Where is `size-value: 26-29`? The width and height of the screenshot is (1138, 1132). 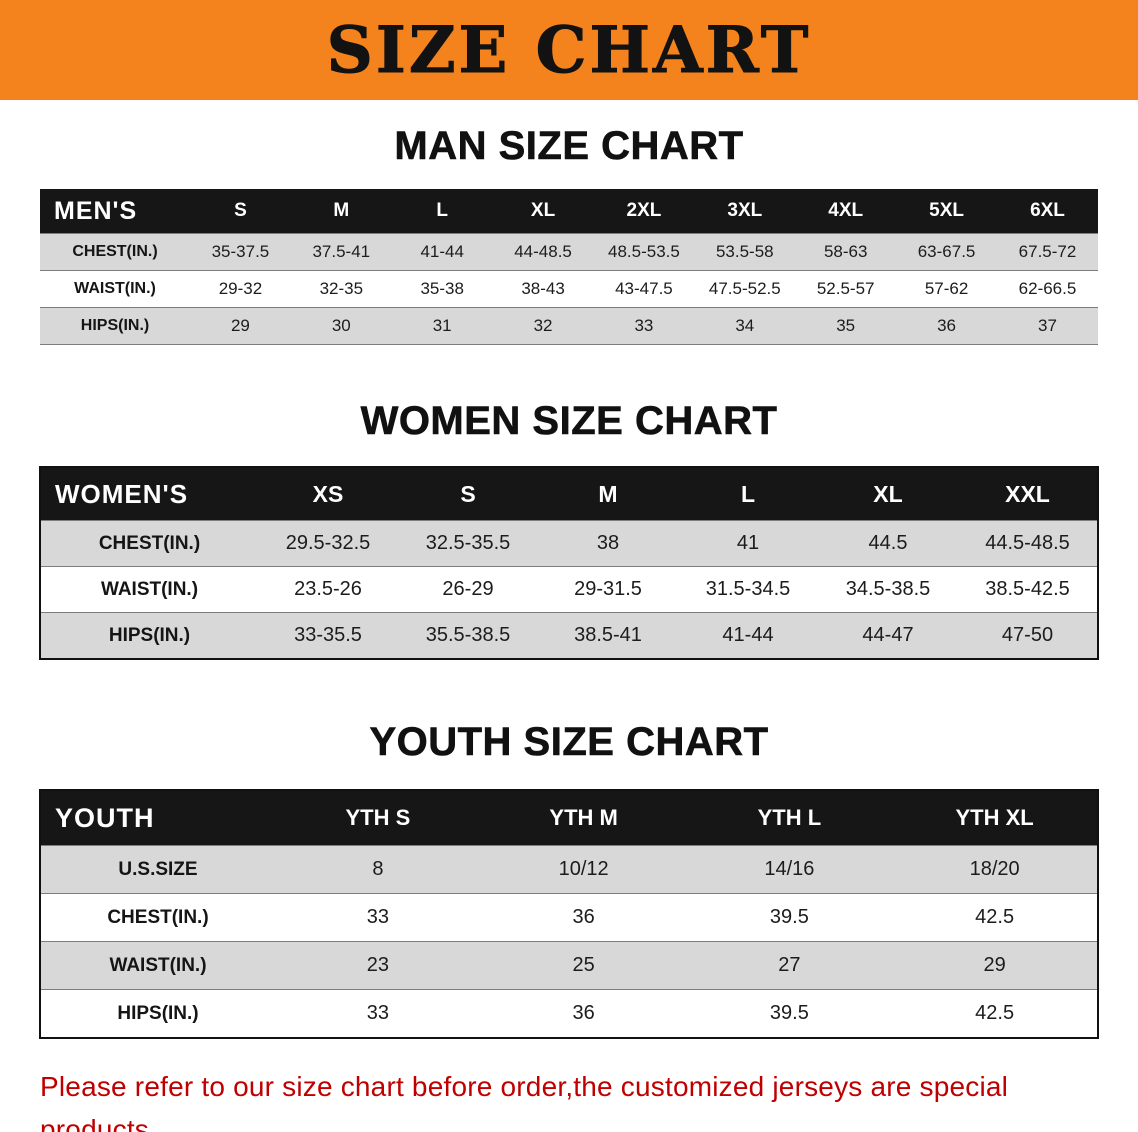
size-value: 26-29 is located at coordinates (468, 589).